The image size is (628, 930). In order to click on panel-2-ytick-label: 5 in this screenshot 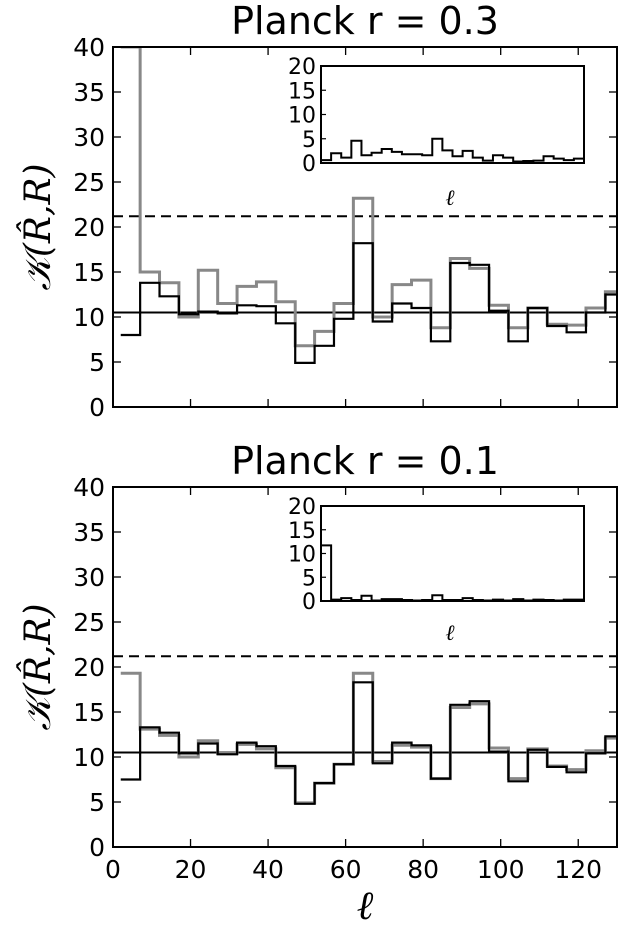, I will do `click(97, 802)`.